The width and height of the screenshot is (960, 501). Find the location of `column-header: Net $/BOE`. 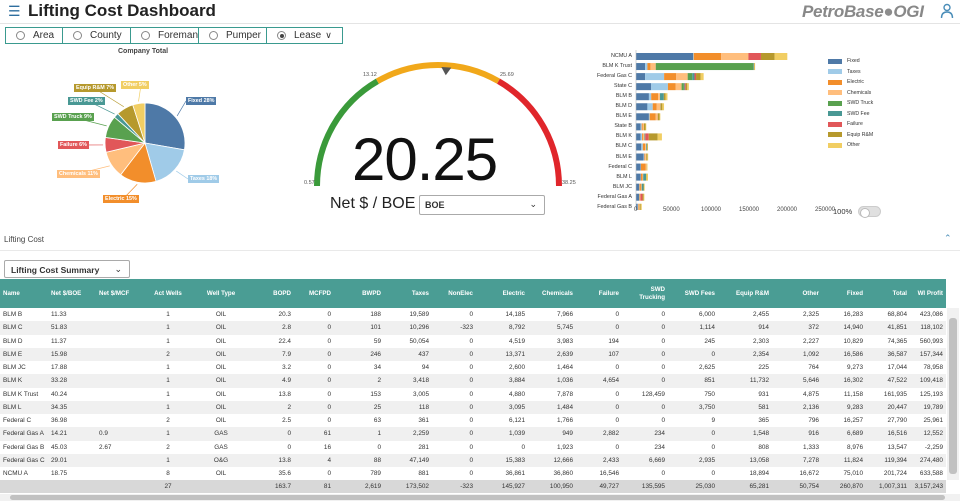

column-header: Net $/BOE is located at coordinates (72, 293).